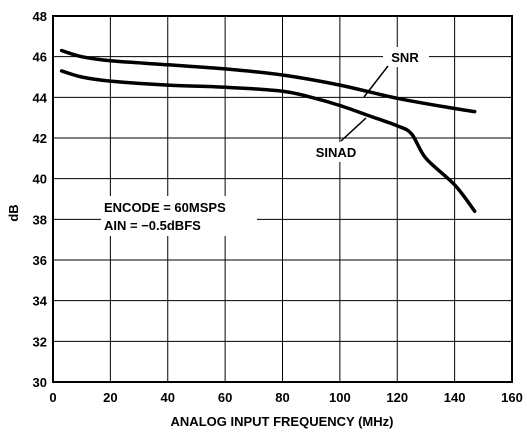  I want to click on y-tick-label: 32, so click(40, 341).